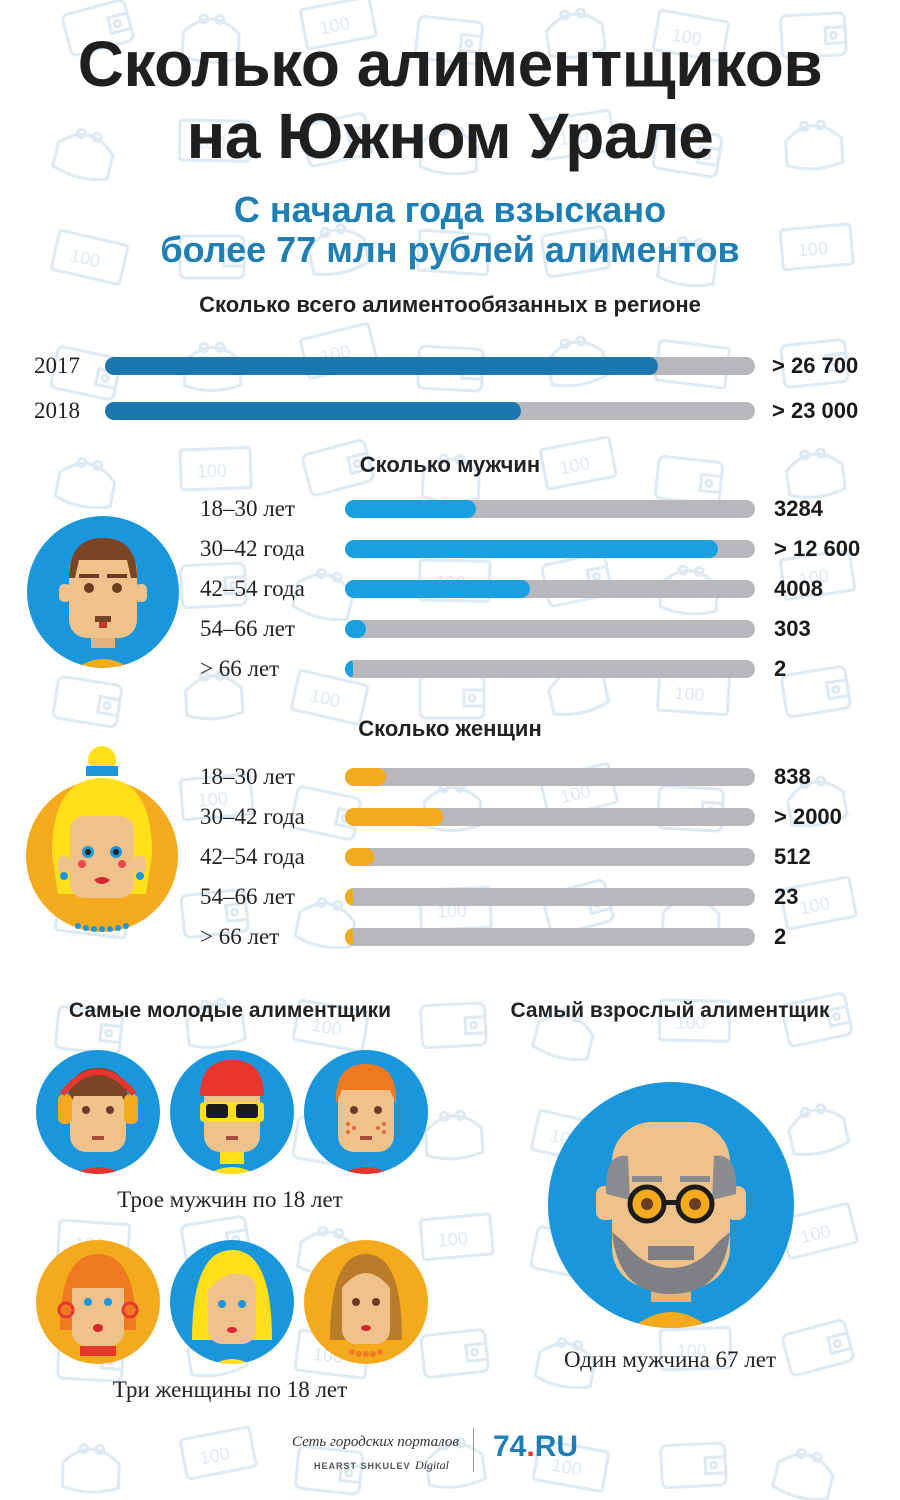  What do you see at coordinates (431, 1465) in the screenshot?
I see `footer-digital: Digital` at bounding box center [431, 1465].